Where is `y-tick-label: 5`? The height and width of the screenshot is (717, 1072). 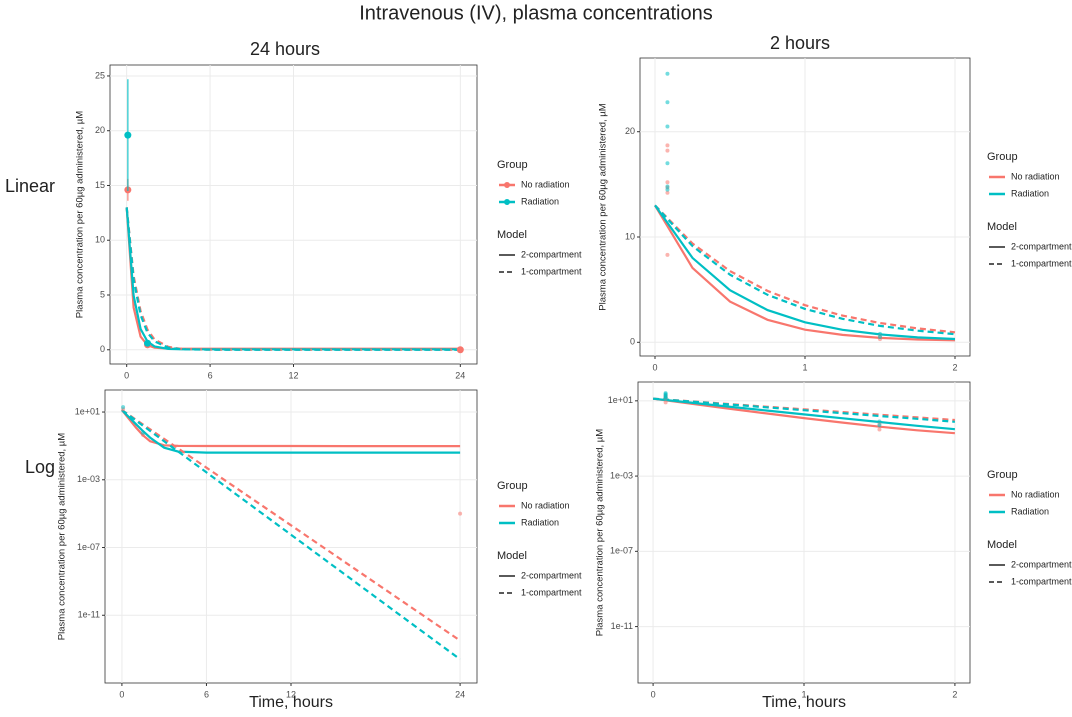
y-tick-label: 5 is located at coordinates (102, 294).